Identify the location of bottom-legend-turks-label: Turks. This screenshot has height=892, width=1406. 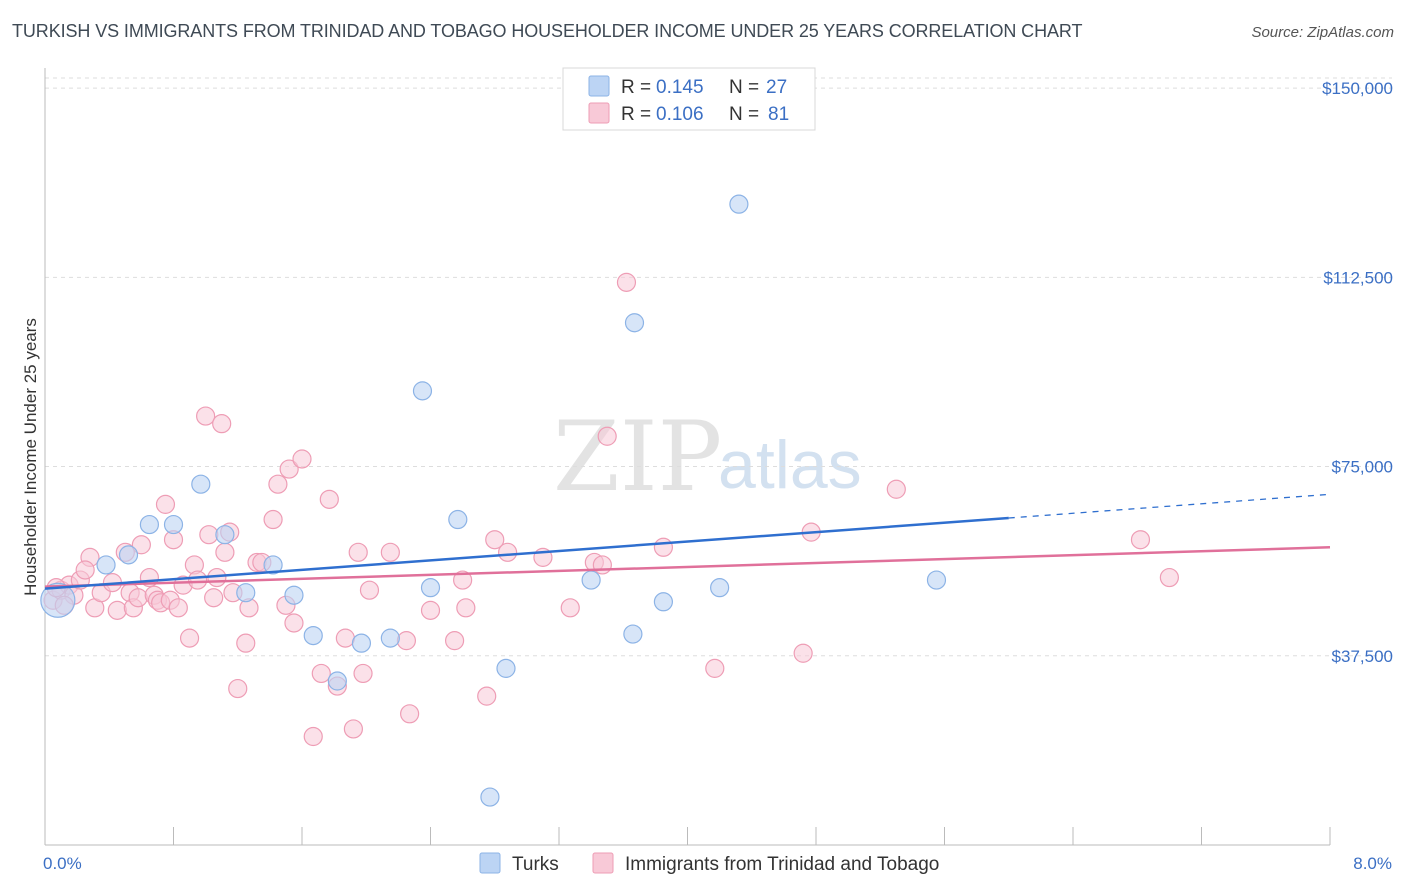
(535, 864).